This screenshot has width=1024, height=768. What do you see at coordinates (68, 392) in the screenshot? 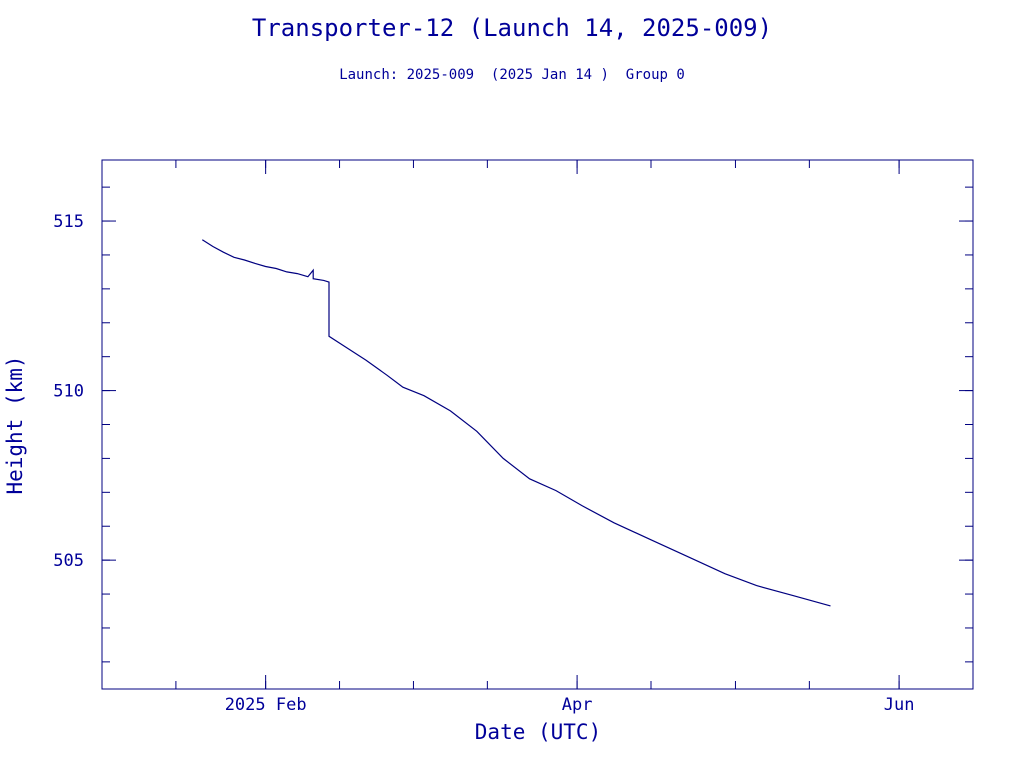
I see `y-tick-label: 510` at bounding box center [68, 392].